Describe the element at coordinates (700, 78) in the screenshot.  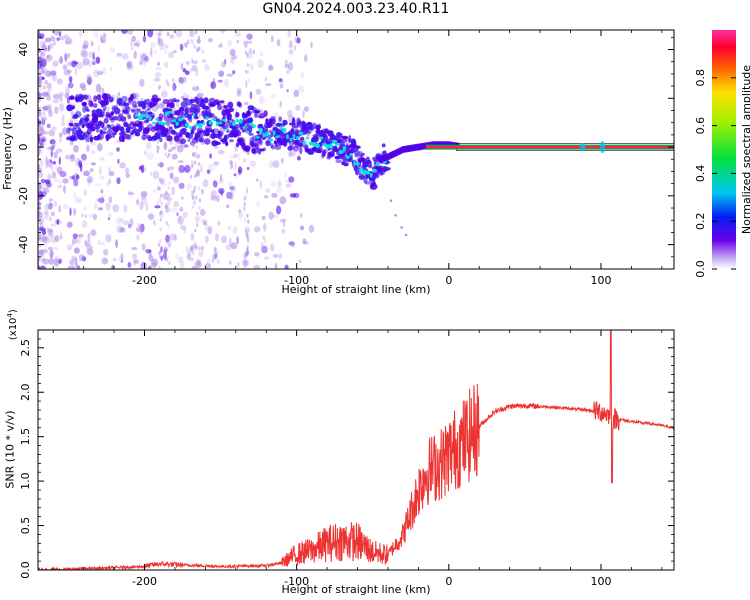
I see `colorbar-tick-label: 0.8` at that location.